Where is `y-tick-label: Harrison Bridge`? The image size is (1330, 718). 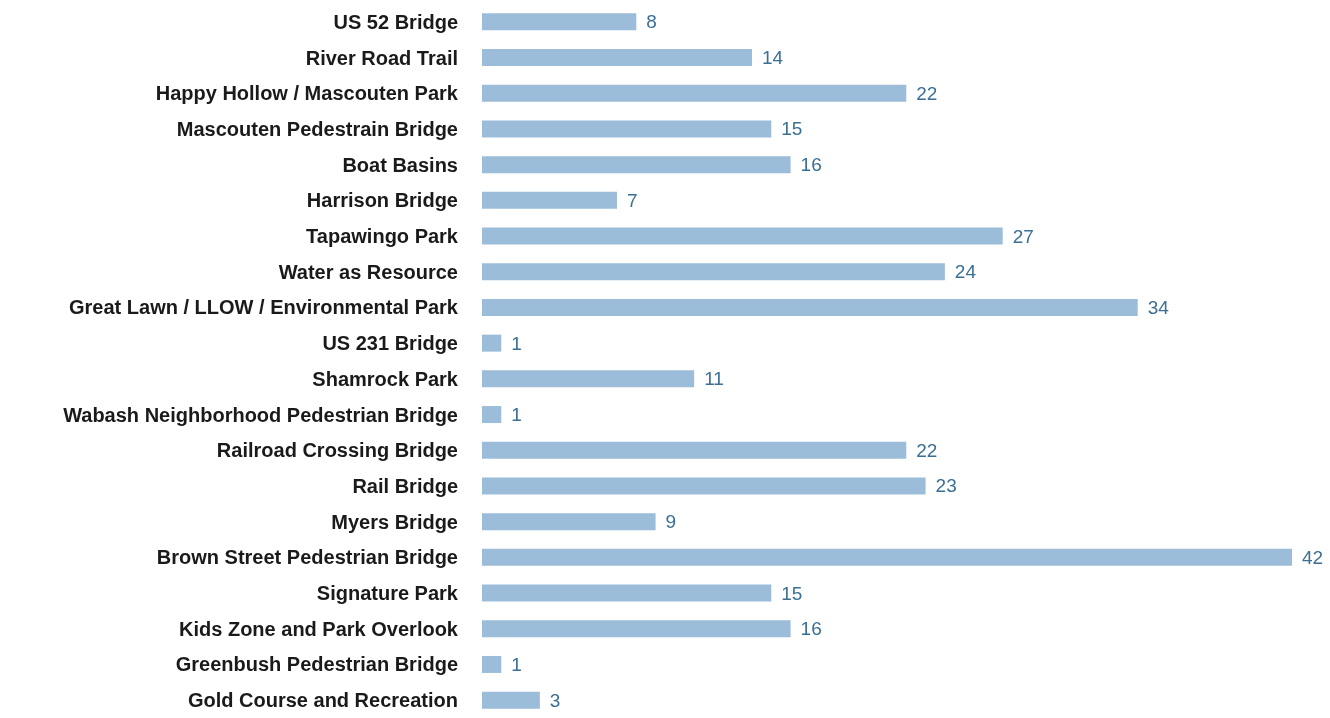
y-tick-label: Harrison Bridge is located at coordinates (382, 200).